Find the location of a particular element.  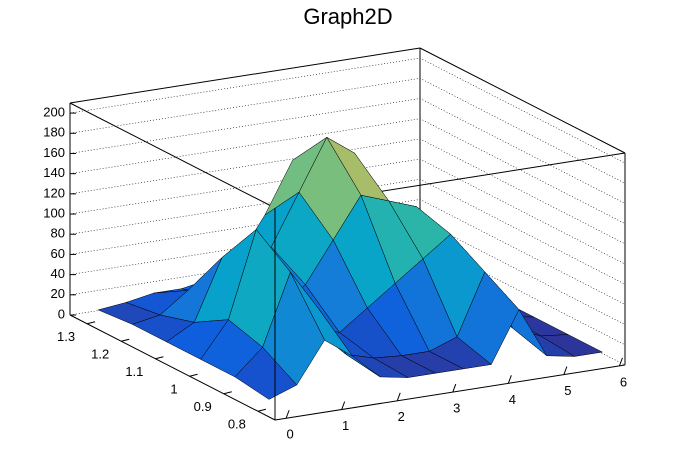

x-tick-label: 1 is located at coordinates (345, 425).